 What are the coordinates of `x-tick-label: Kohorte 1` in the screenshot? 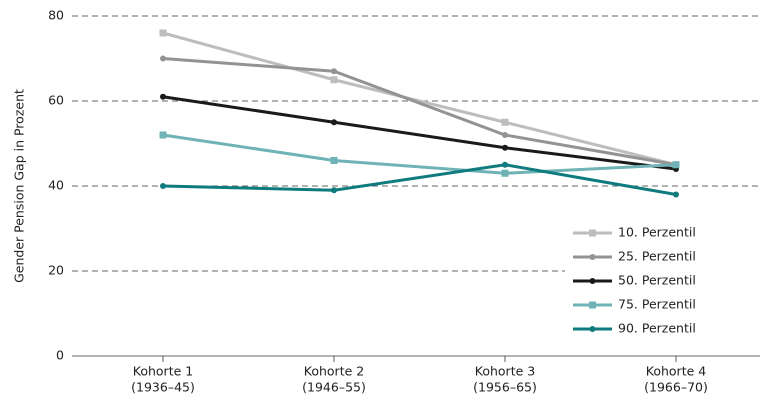 It's located at (163, 371).